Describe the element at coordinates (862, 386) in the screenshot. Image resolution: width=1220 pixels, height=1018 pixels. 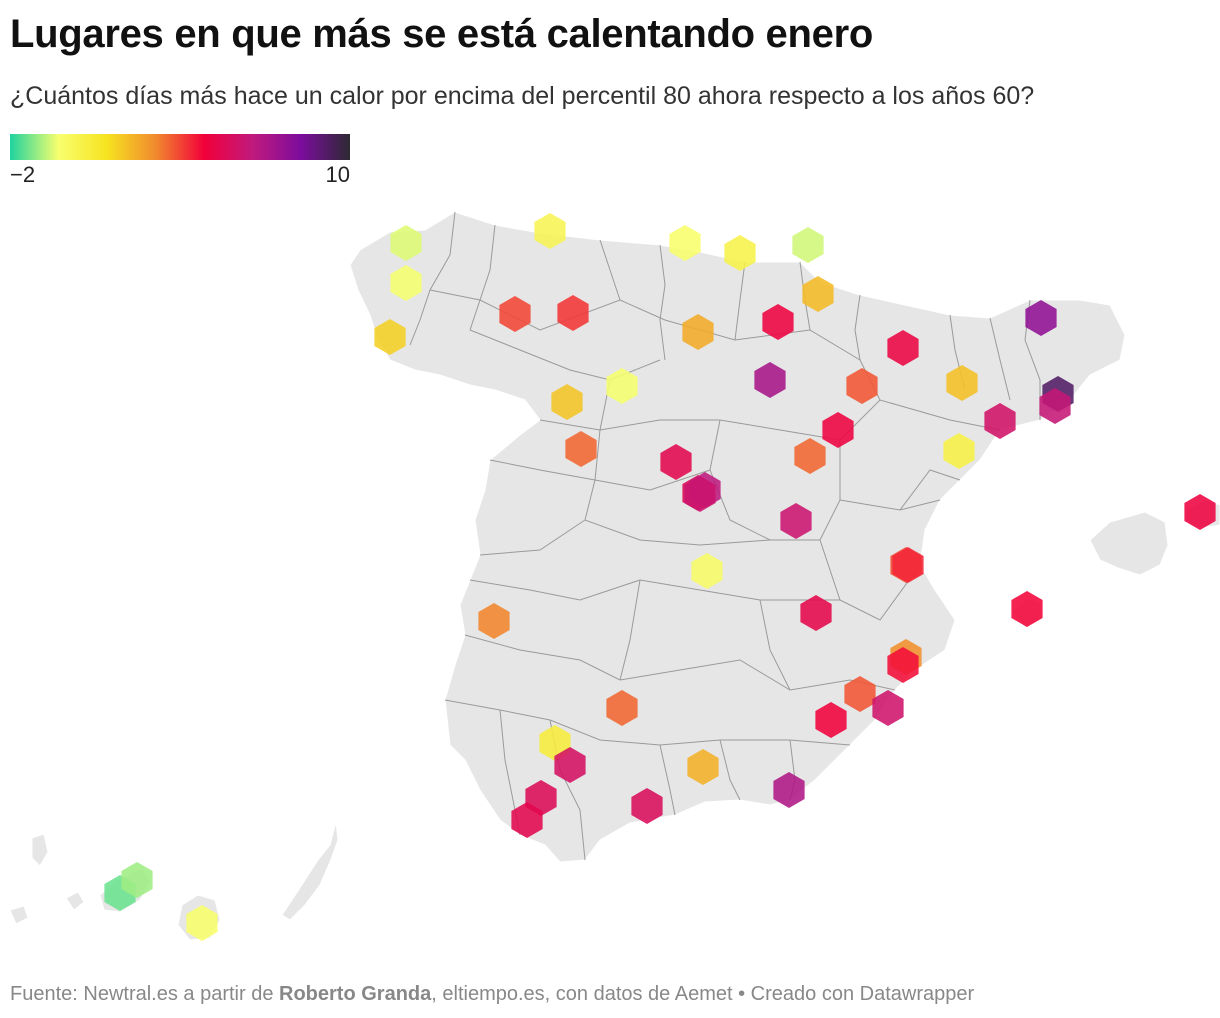
I see `station-hexagon-zaragoza` at that location.